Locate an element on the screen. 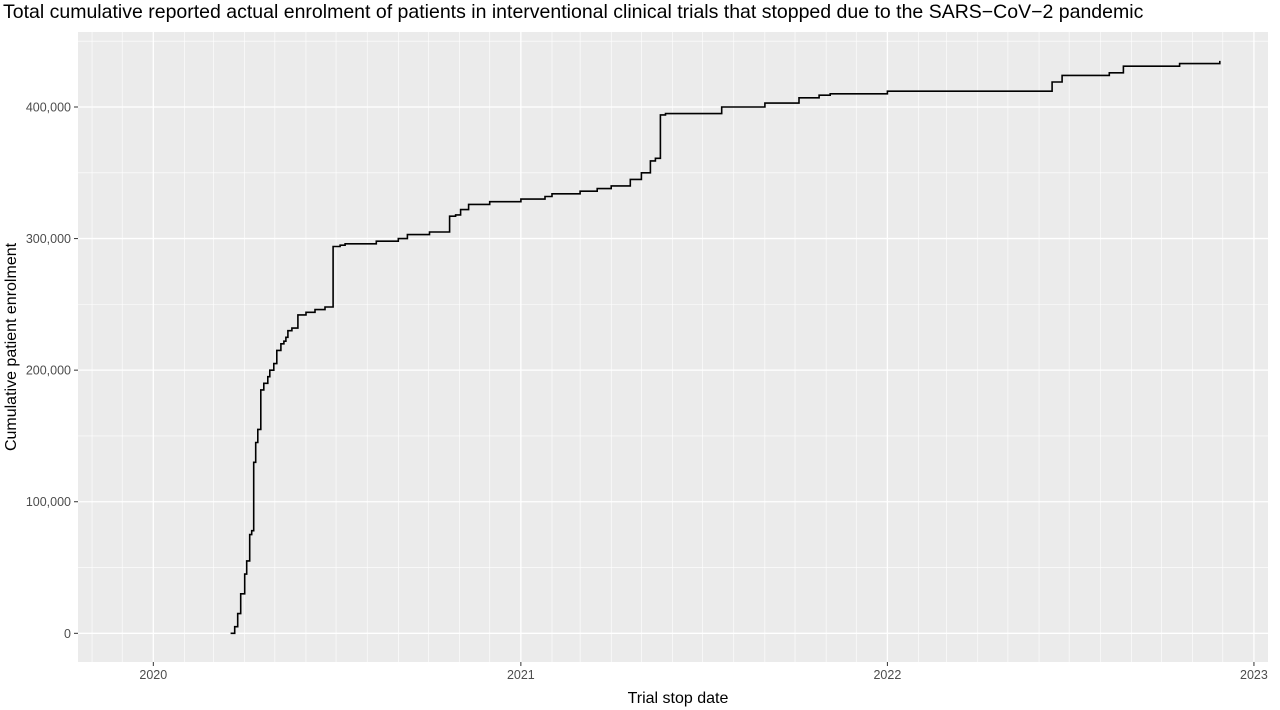  y-axis-title: Cumulative patient enrolment is located at coordinates (11, 346).